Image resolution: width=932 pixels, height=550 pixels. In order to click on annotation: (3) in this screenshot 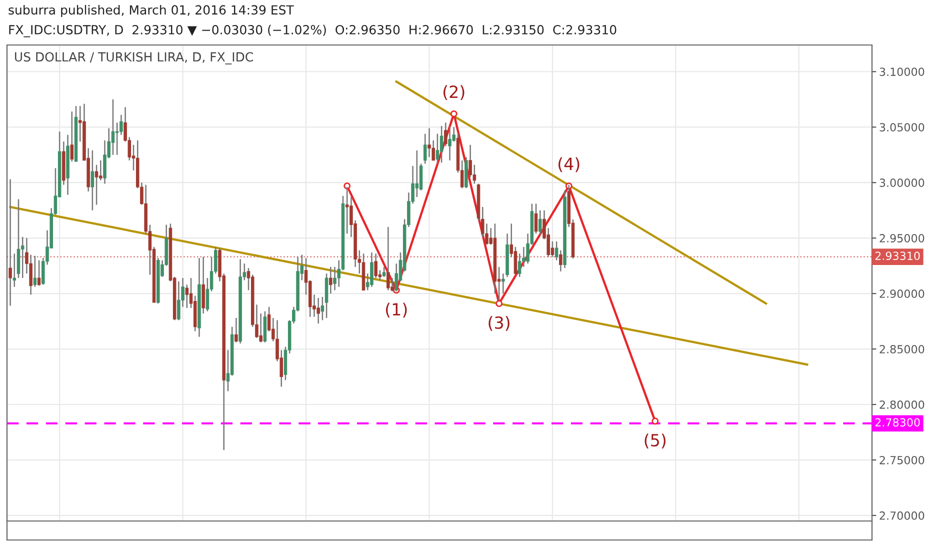, I will do `click(499, 323)`.